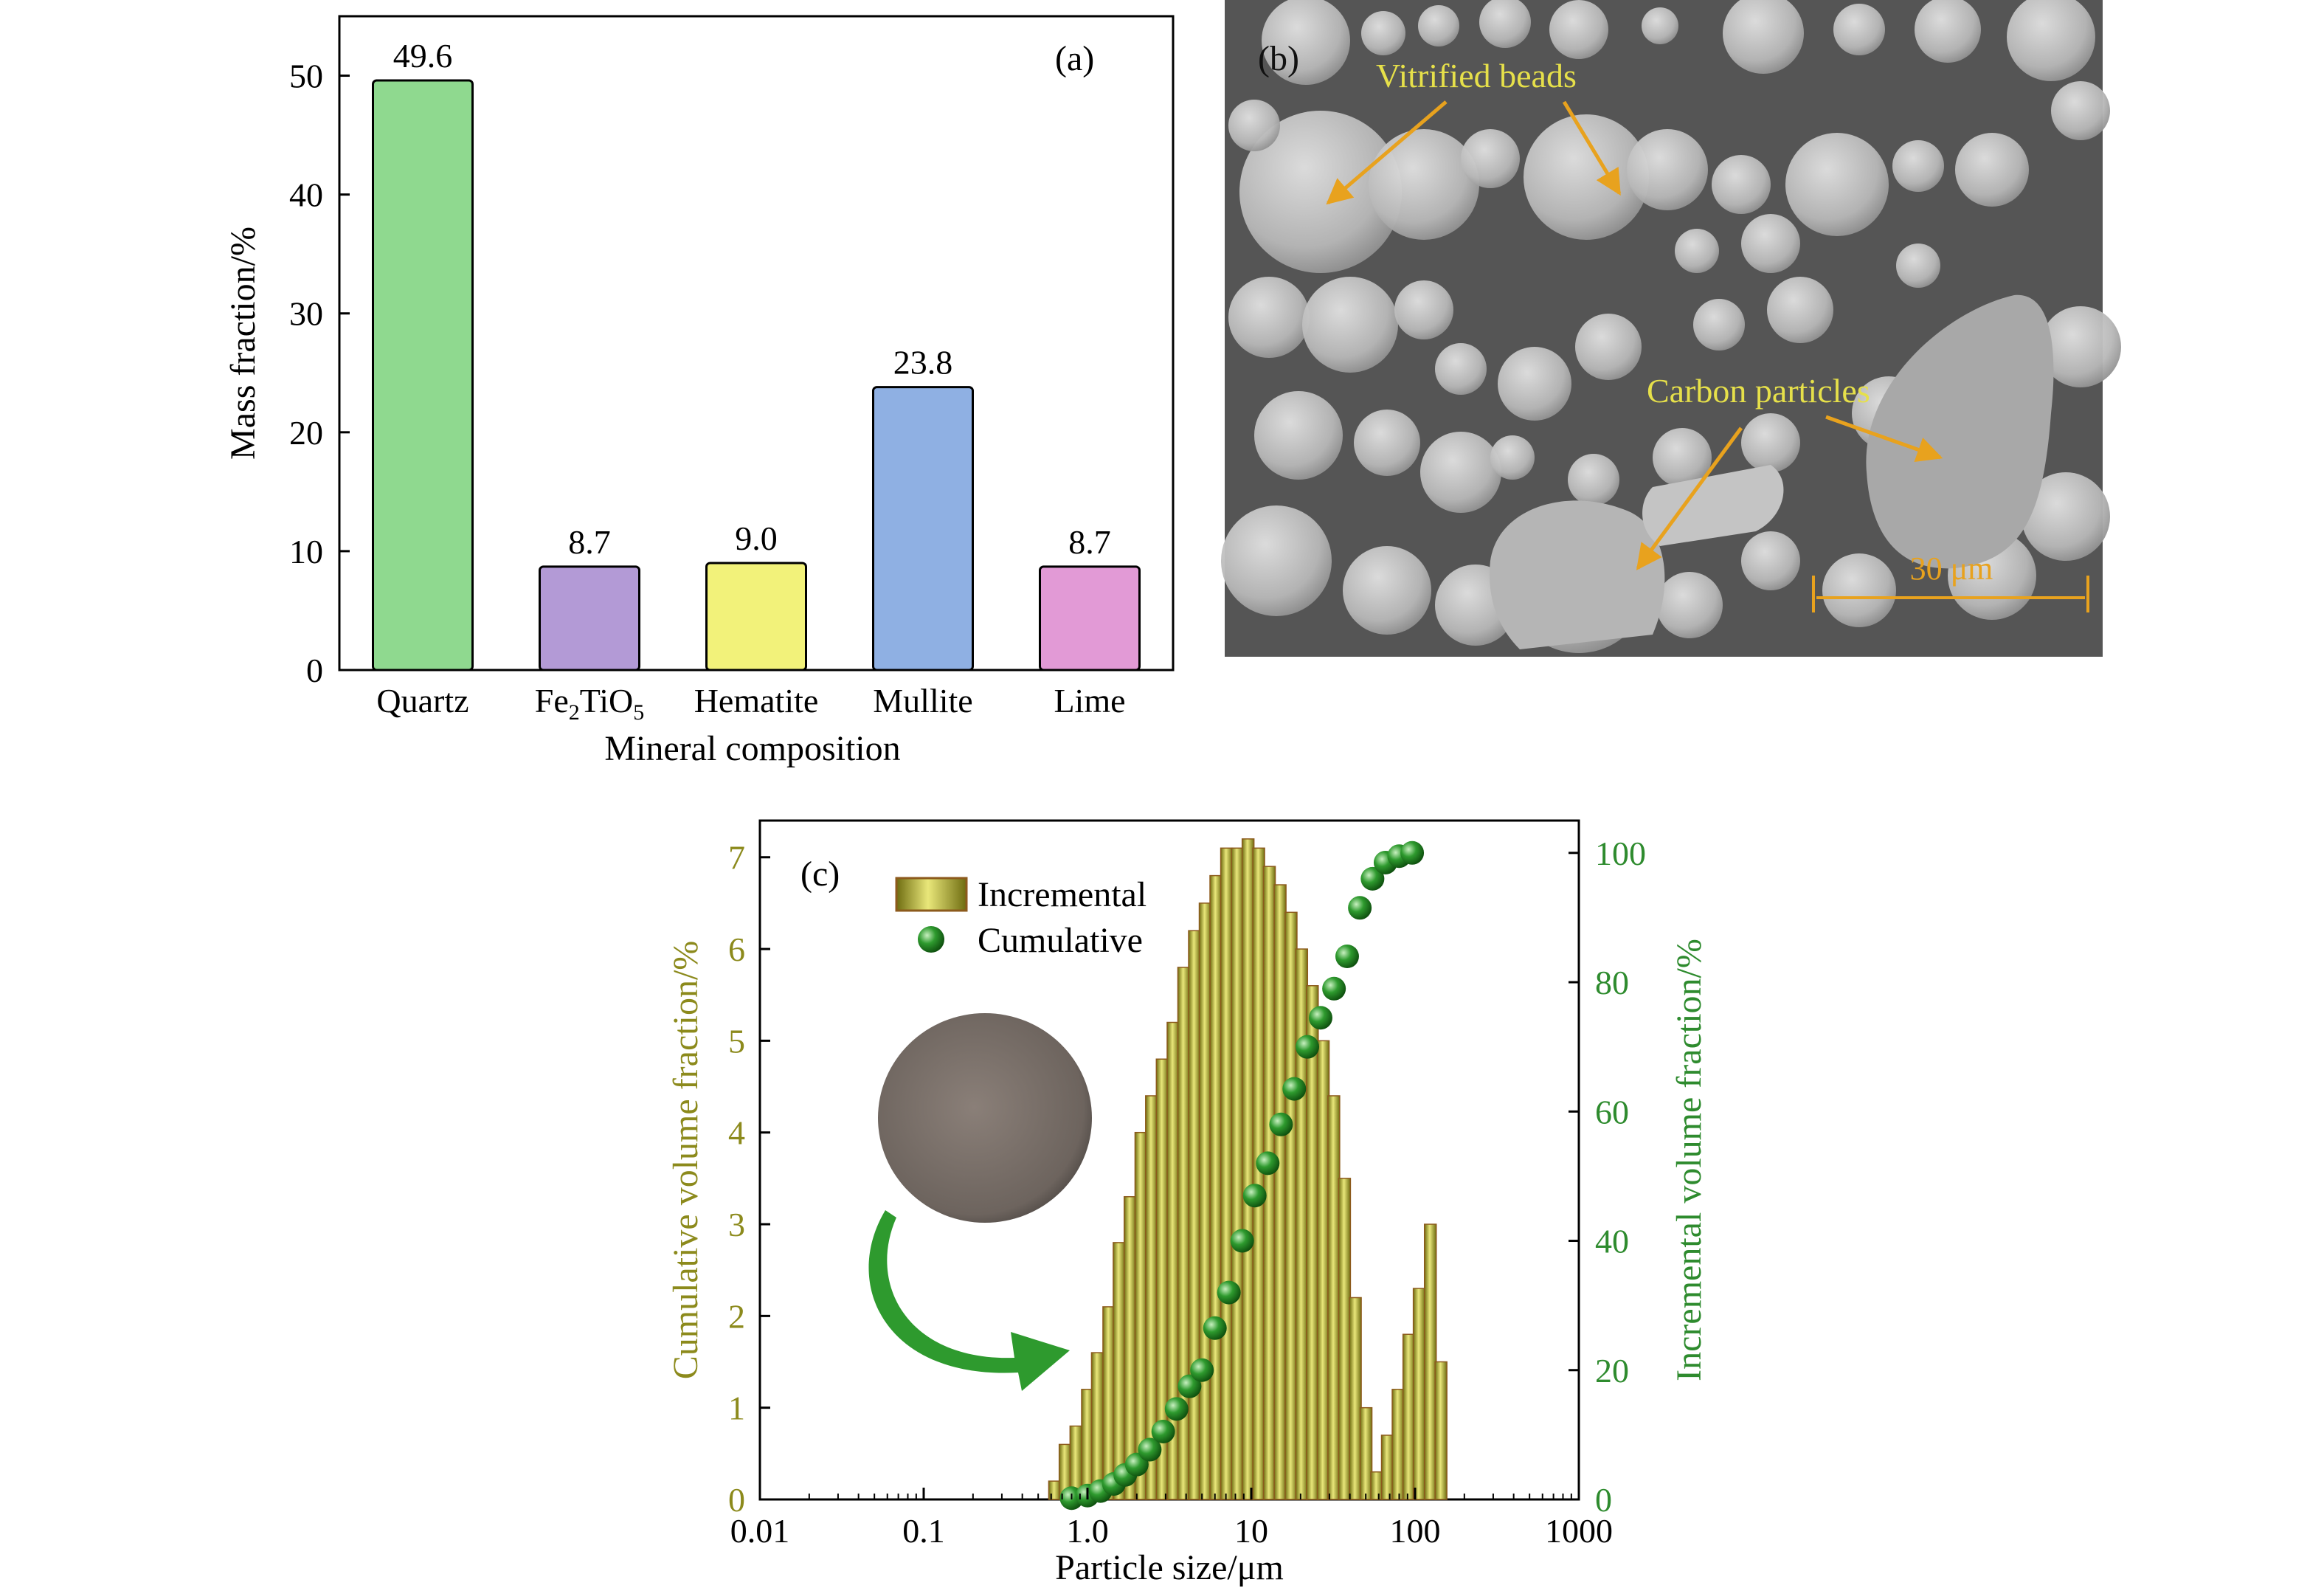 This screenshot has height=1588, width=2324. What do you see at coordinates (1074, 58) in the screenshot?
I see `panel-a-tag: (a)` at bounding box center [1074, 58].